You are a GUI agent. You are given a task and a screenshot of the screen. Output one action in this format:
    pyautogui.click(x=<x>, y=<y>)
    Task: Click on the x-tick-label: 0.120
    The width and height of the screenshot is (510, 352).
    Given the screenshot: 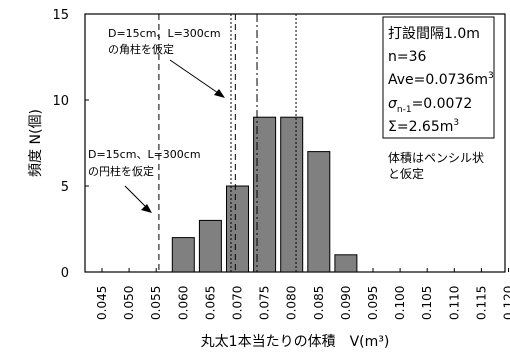 What is the action you would take?
    pyautogui.click(x=506, y=303)
    